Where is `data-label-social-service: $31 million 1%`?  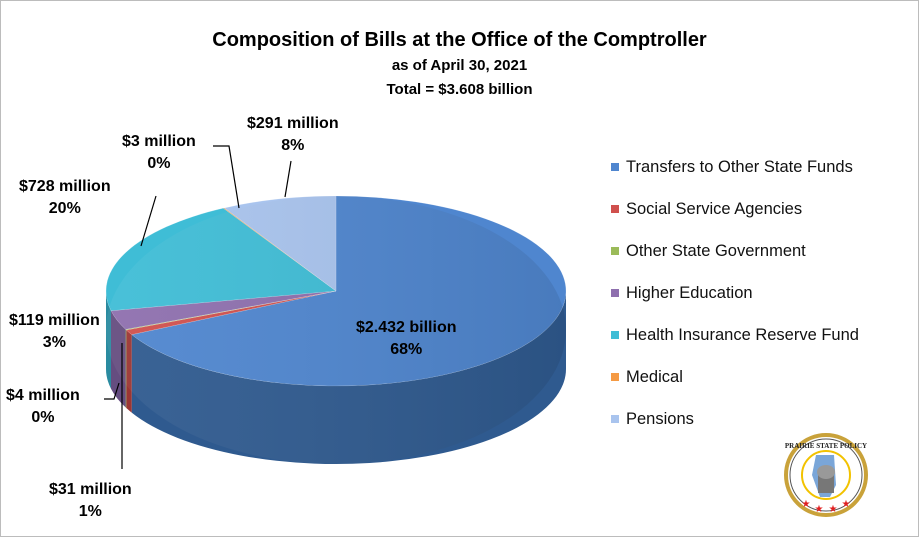 data-label-social-service: $31 million 1% is located at coordinates (90, 500).